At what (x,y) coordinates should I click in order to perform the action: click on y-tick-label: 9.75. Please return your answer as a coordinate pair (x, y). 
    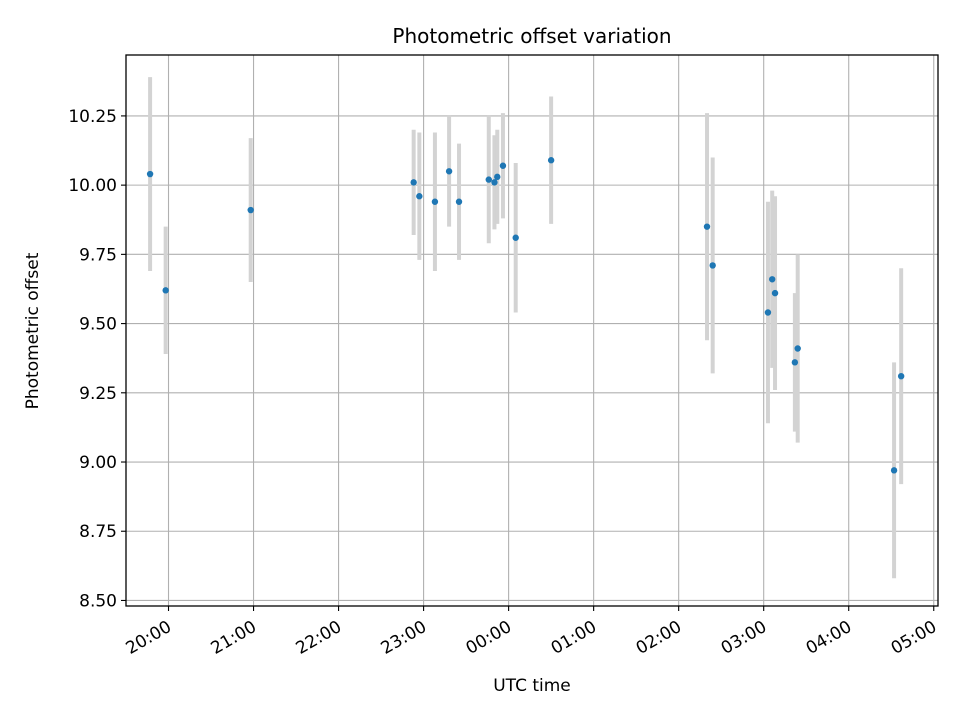
    Looking at the image, I should click on (98, 255).